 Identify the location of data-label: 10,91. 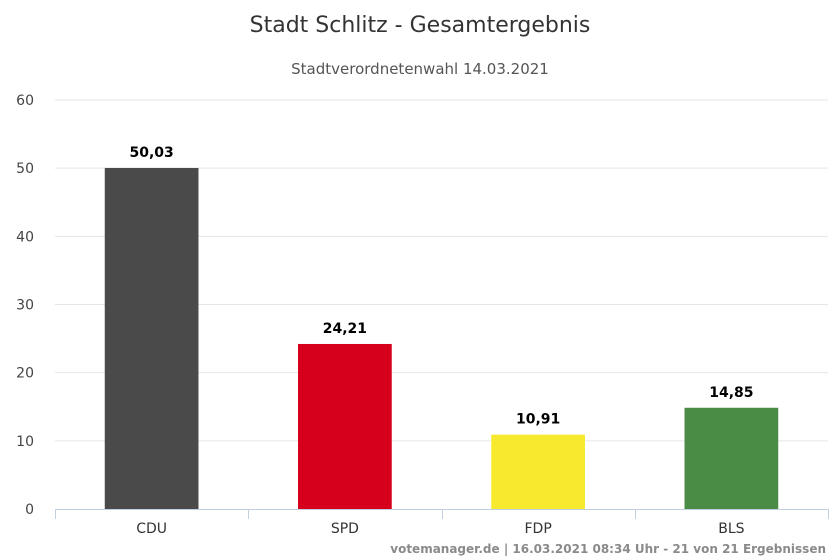
(538, 420).